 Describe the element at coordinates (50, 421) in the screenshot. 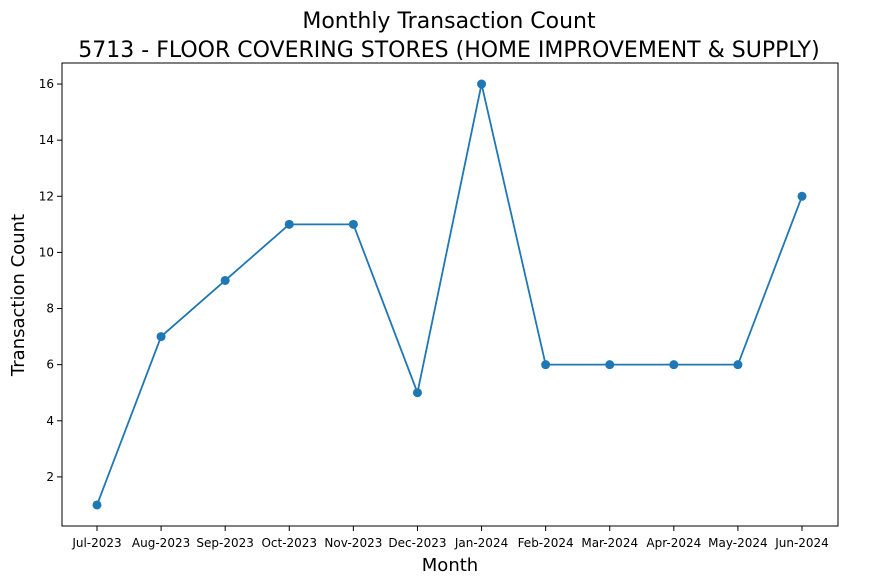

I see `y-tick-label: 4` at that location.